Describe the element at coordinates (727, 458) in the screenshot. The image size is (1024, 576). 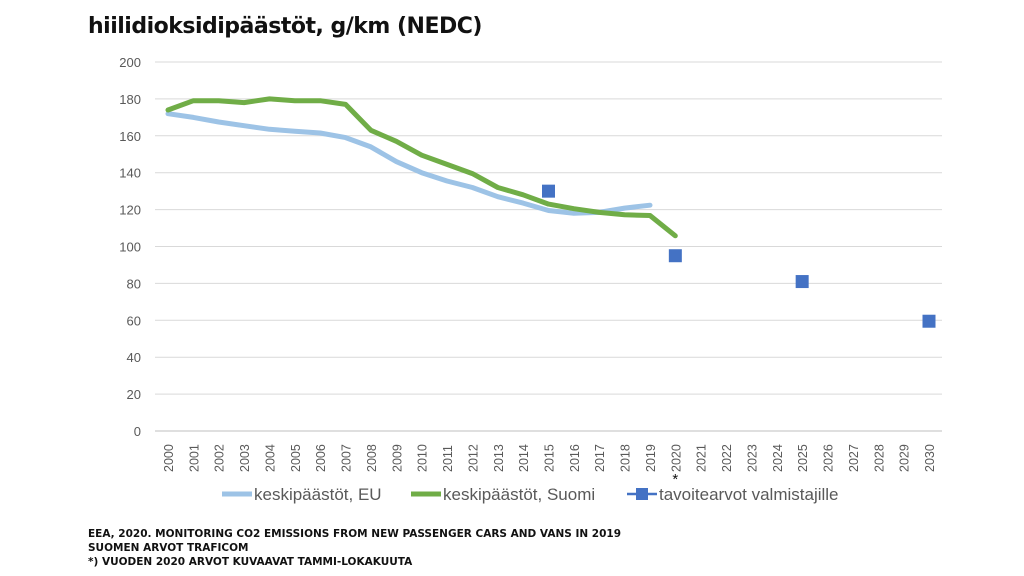
I see `x-tick-label: 2022` at that location.